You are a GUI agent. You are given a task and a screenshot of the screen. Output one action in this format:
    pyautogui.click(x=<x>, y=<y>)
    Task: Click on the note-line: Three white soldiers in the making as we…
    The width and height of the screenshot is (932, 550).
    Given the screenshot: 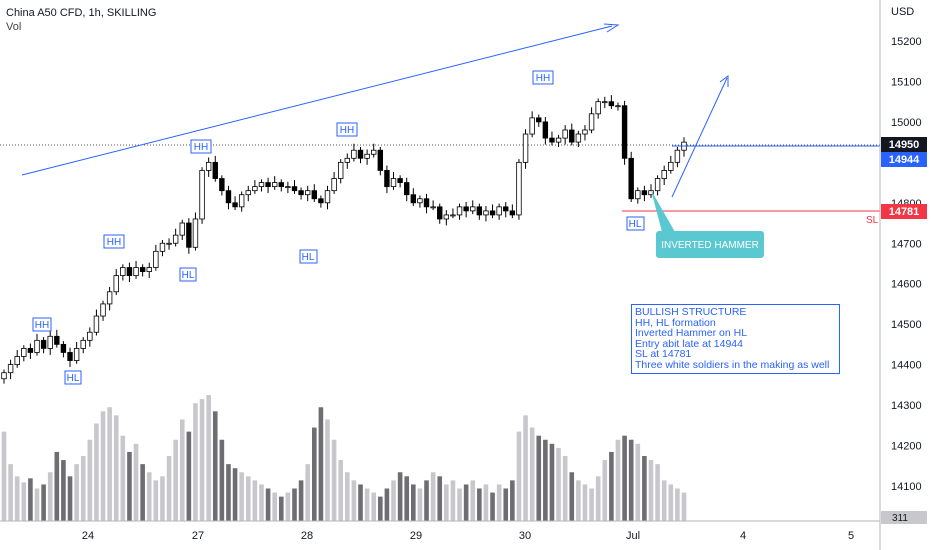 What is the action you would take?
    pyautogui.click(x=732, y=364)
    